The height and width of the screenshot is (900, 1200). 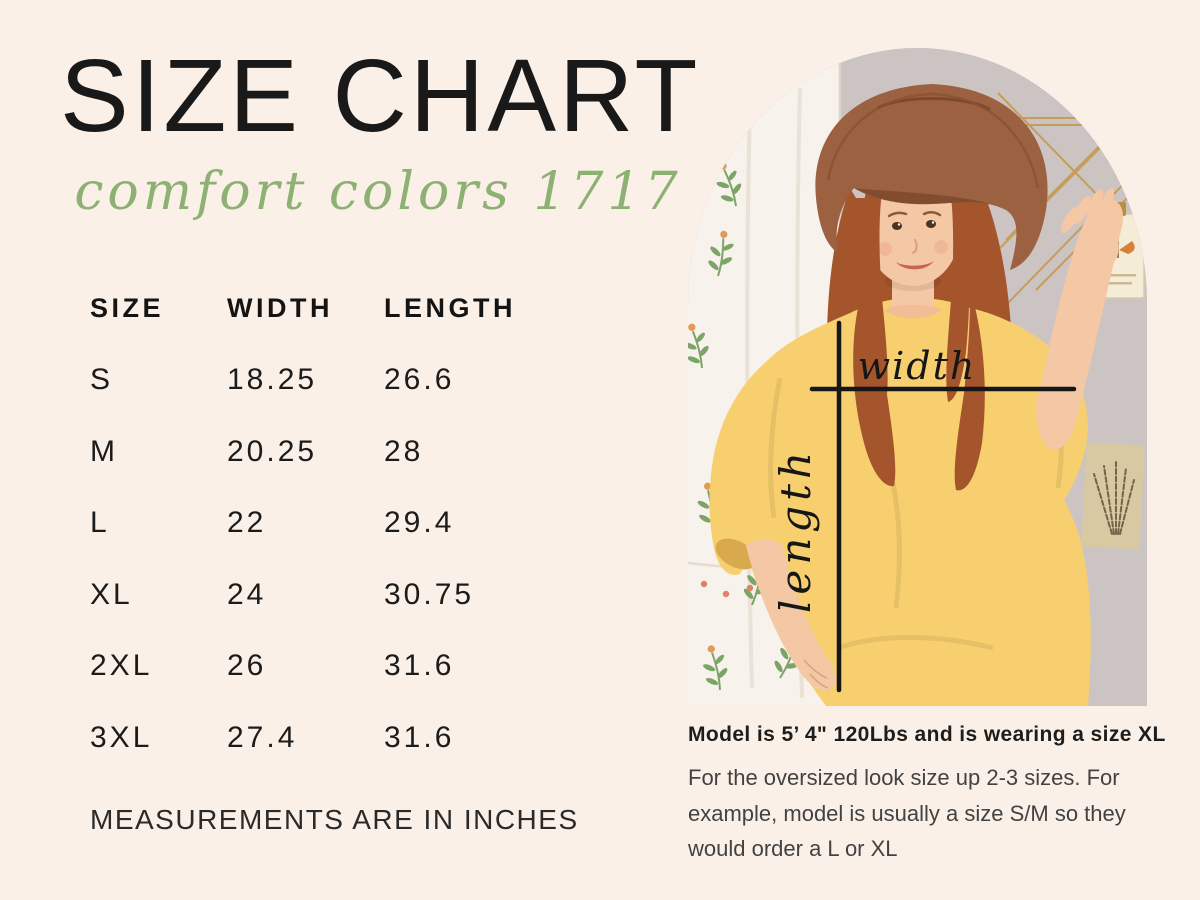 I want to click on model-hair-front, so click(x=919, y=395).